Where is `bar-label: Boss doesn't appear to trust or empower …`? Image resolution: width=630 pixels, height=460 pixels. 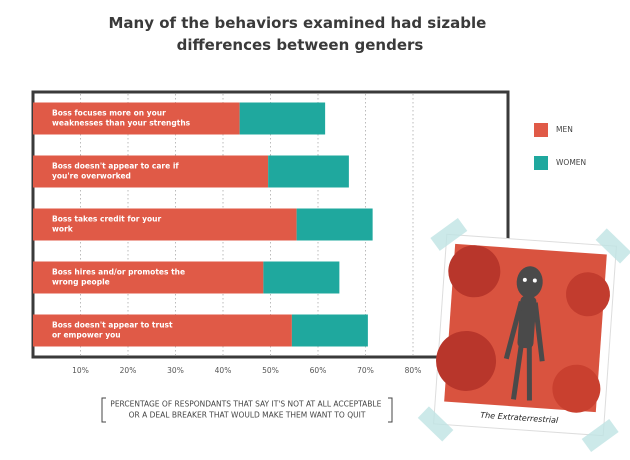
bar-label: Boss doesn't appear to trust or empower … is located at coordinates (113, 330).